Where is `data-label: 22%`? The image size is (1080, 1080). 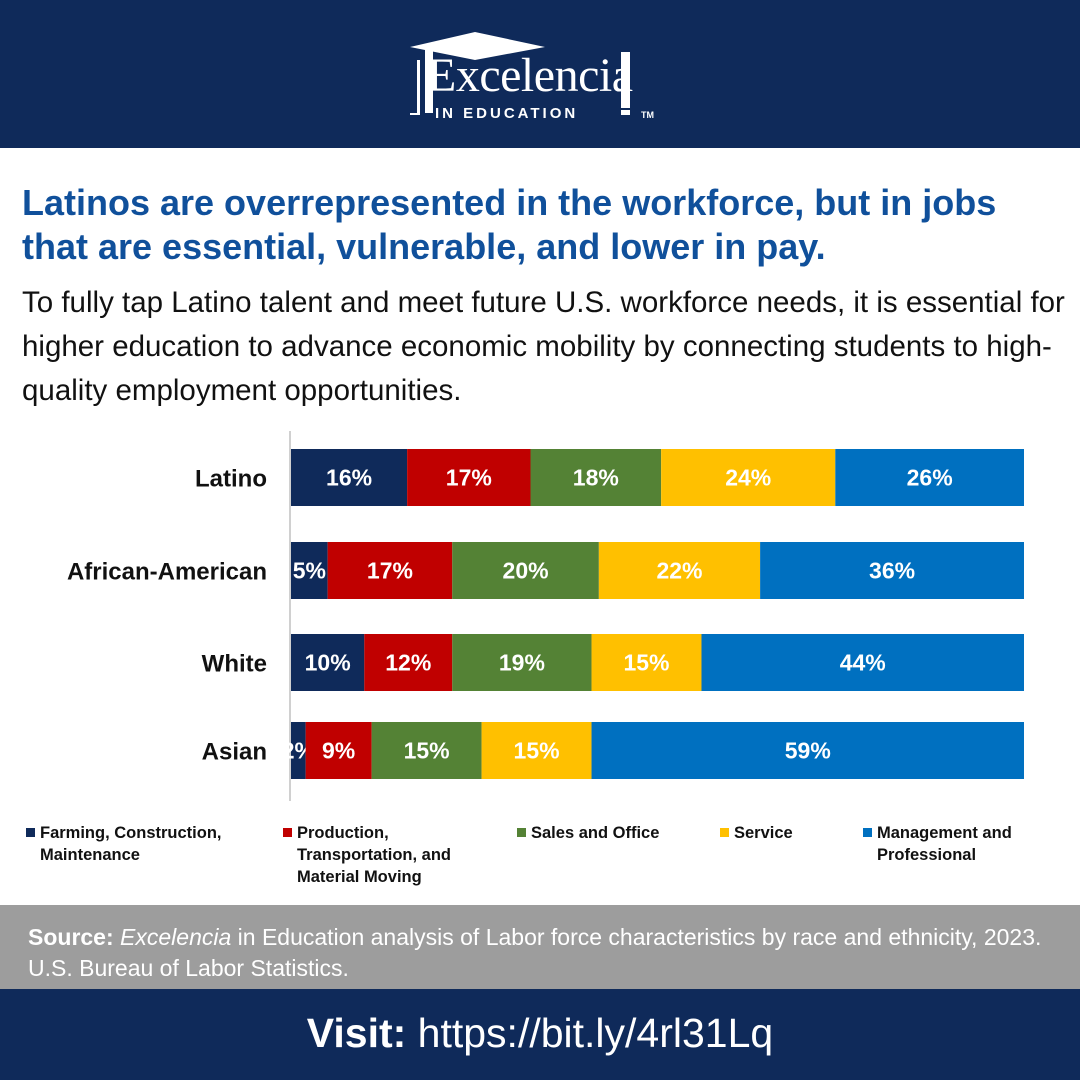
data-label: 22% is located at coordinates (679, 571).